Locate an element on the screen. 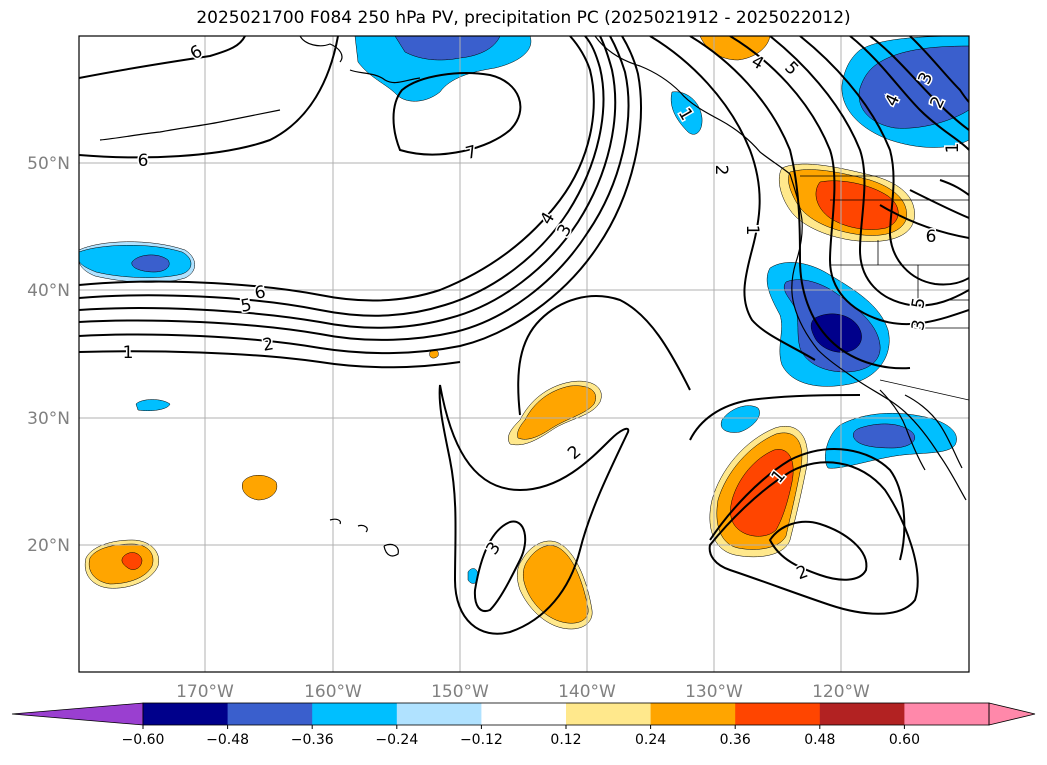 The image size is (1047, 765). pv-contour-canada is located at coordinates (909, 93).